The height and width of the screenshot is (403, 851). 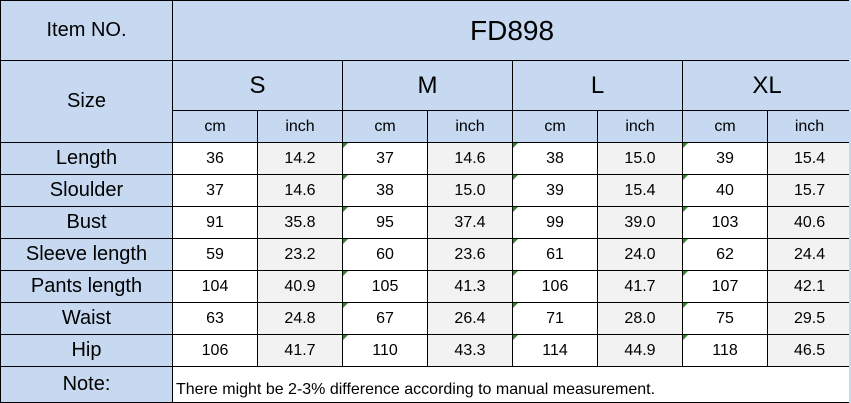 What do you see at coordinates (470, 254) in the screenshot?
I see `inch-value-cell: 23.6` at bounding box center [470, 254].